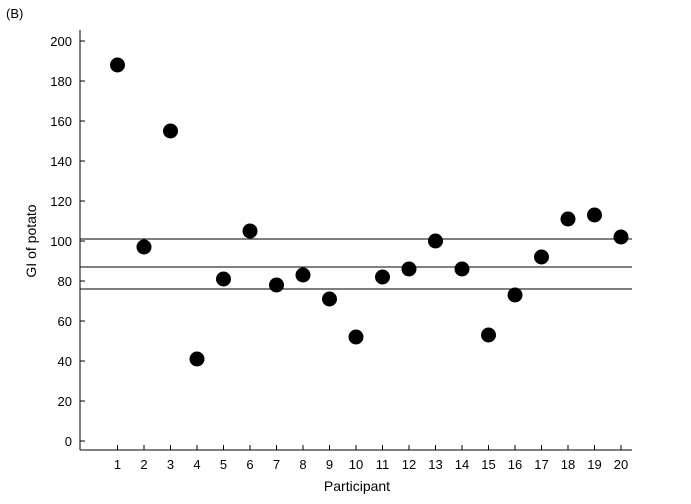 Image resolution: width=691 pixels, height=504 pixels. I want to click on x-tick-label: 4, so click(196, 464).